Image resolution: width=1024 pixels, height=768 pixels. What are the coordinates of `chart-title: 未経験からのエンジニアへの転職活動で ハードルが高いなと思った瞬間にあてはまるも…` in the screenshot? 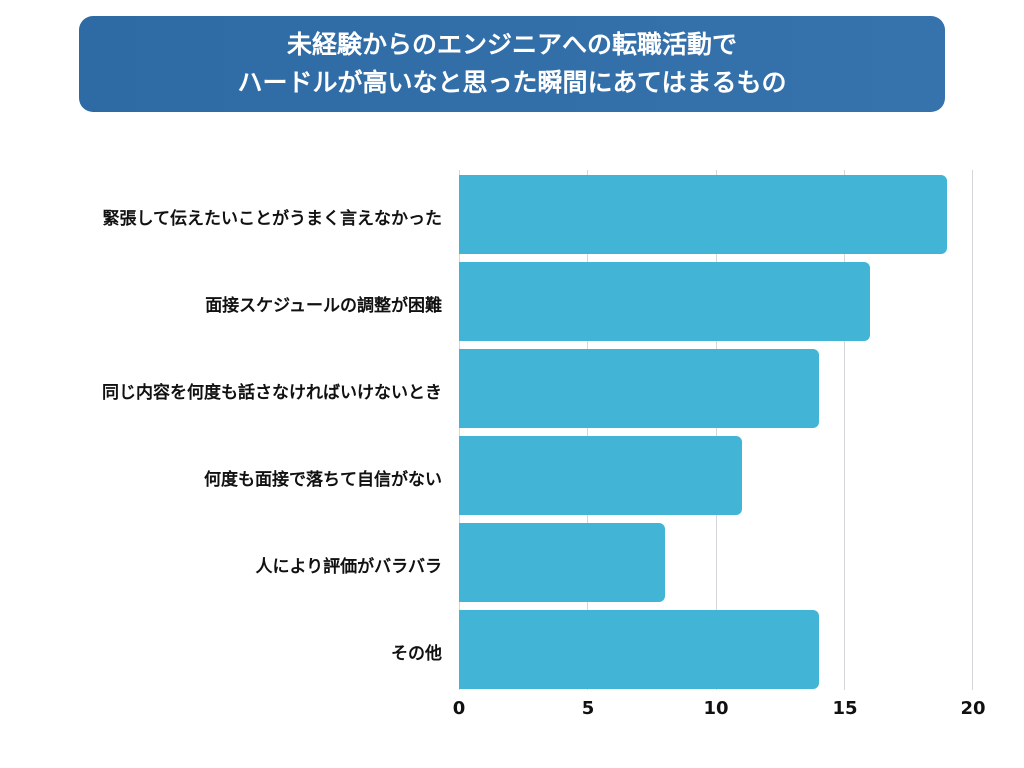 It's located at (512, 64).